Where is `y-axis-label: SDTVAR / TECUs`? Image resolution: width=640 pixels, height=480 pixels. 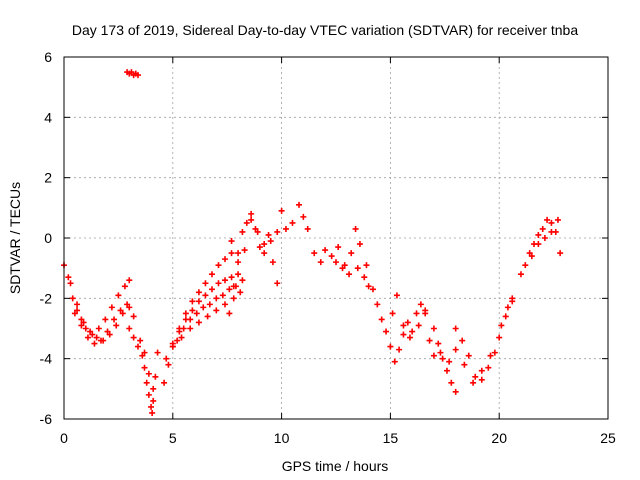 y-axis-label: SDTVAR / TECUs is located at coordinates (15, 238).